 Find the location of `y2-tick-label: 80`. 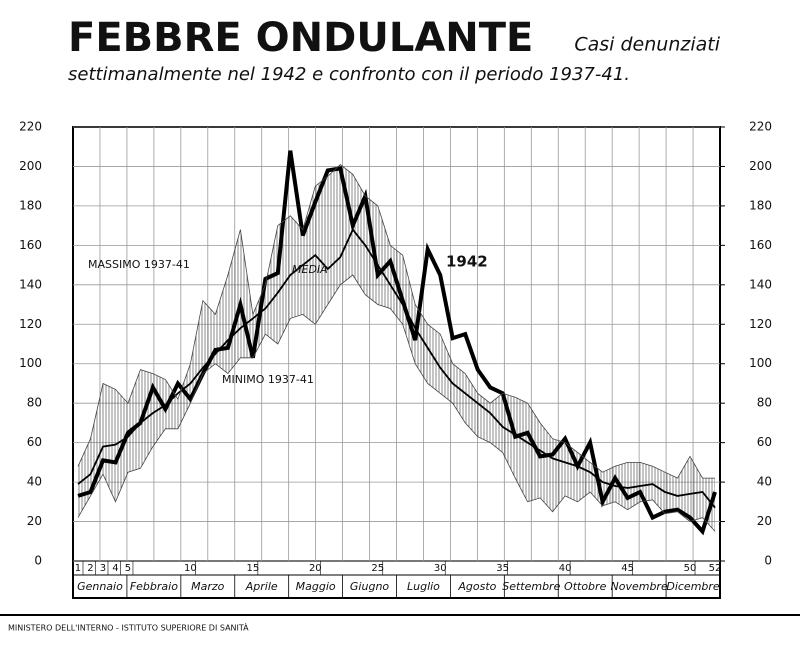

y2-tick-label: 80 is located at coordinates (764, 403).